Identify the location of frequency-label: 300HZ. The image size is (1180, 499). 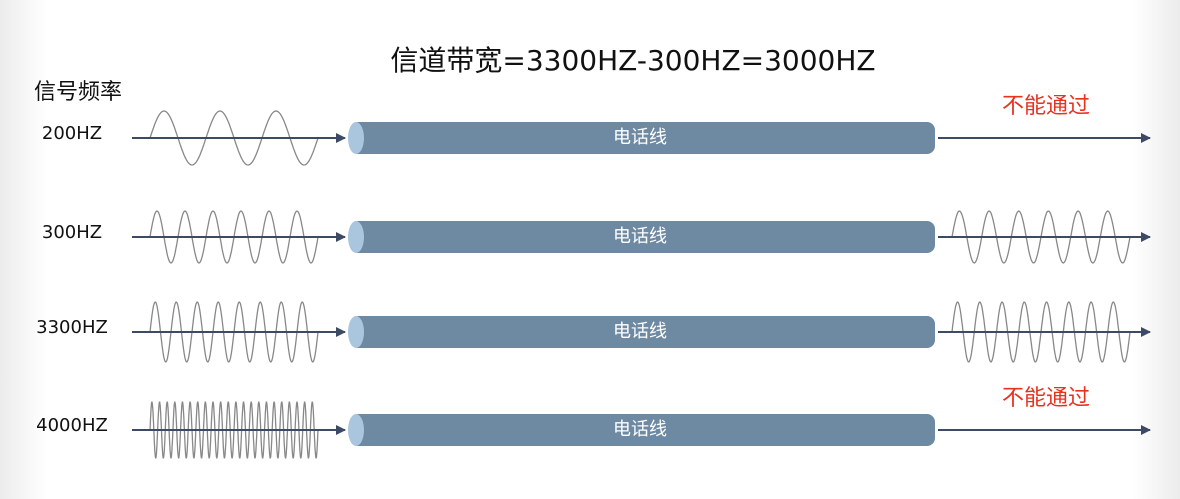
(72, 232).